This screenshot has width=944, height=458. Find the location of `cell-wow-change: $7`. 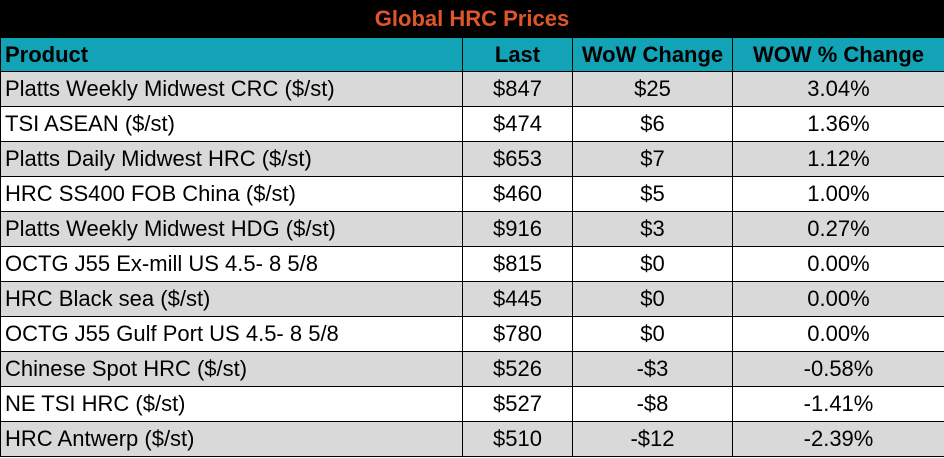

cell-wow-change: $7 is located at coordinates (652, 159).